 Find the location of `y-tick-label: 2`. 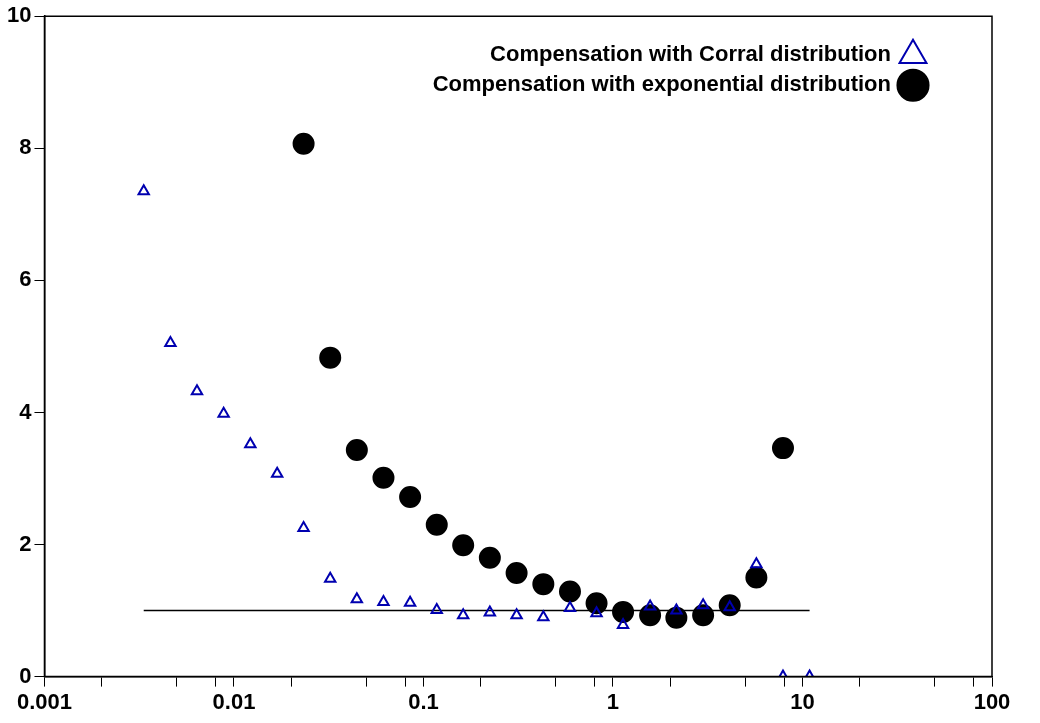

y-tick-label: 2 is located at coordinates (25, 543).